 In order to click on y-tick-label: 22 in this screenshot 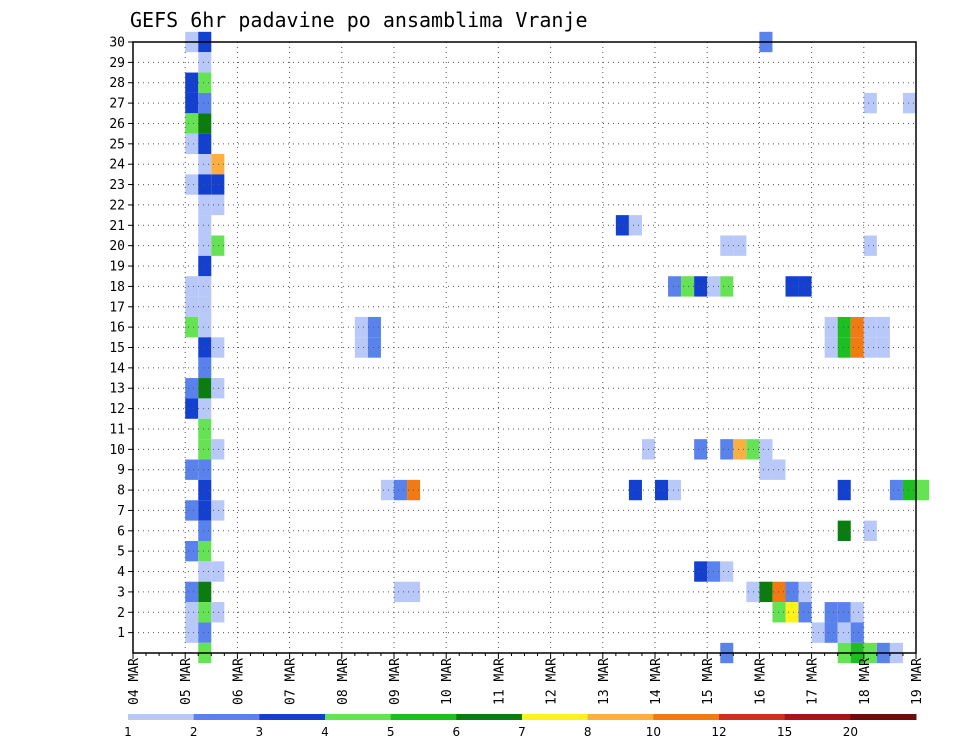, I will do `click(117, 205)`.